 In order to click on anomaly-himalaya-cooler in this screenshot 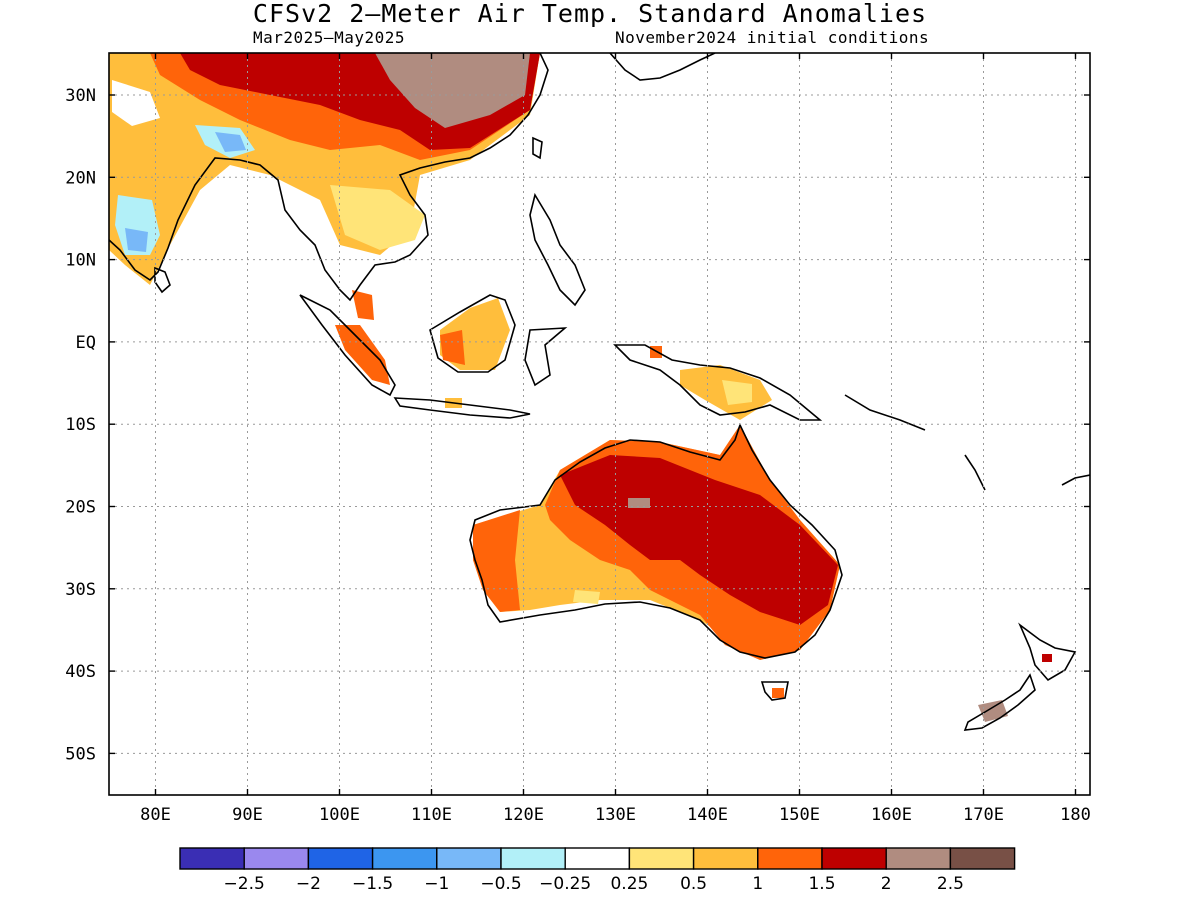, I will do `click(230, 142)`.